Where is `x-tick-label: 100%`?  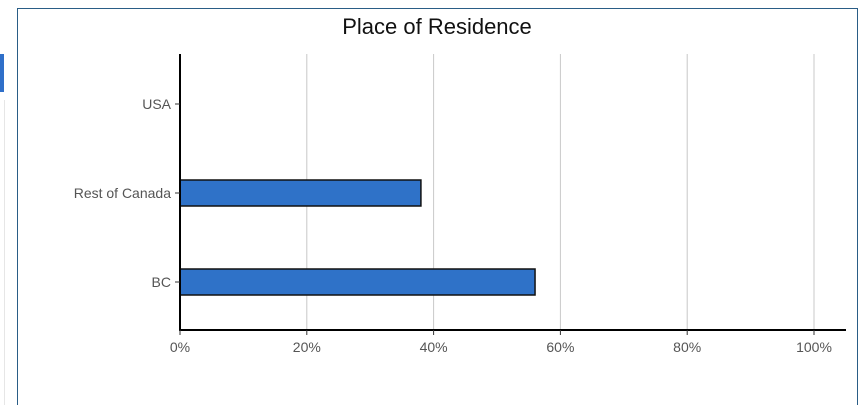 x-tick-label: 100% is located at coordinates (814, 347).